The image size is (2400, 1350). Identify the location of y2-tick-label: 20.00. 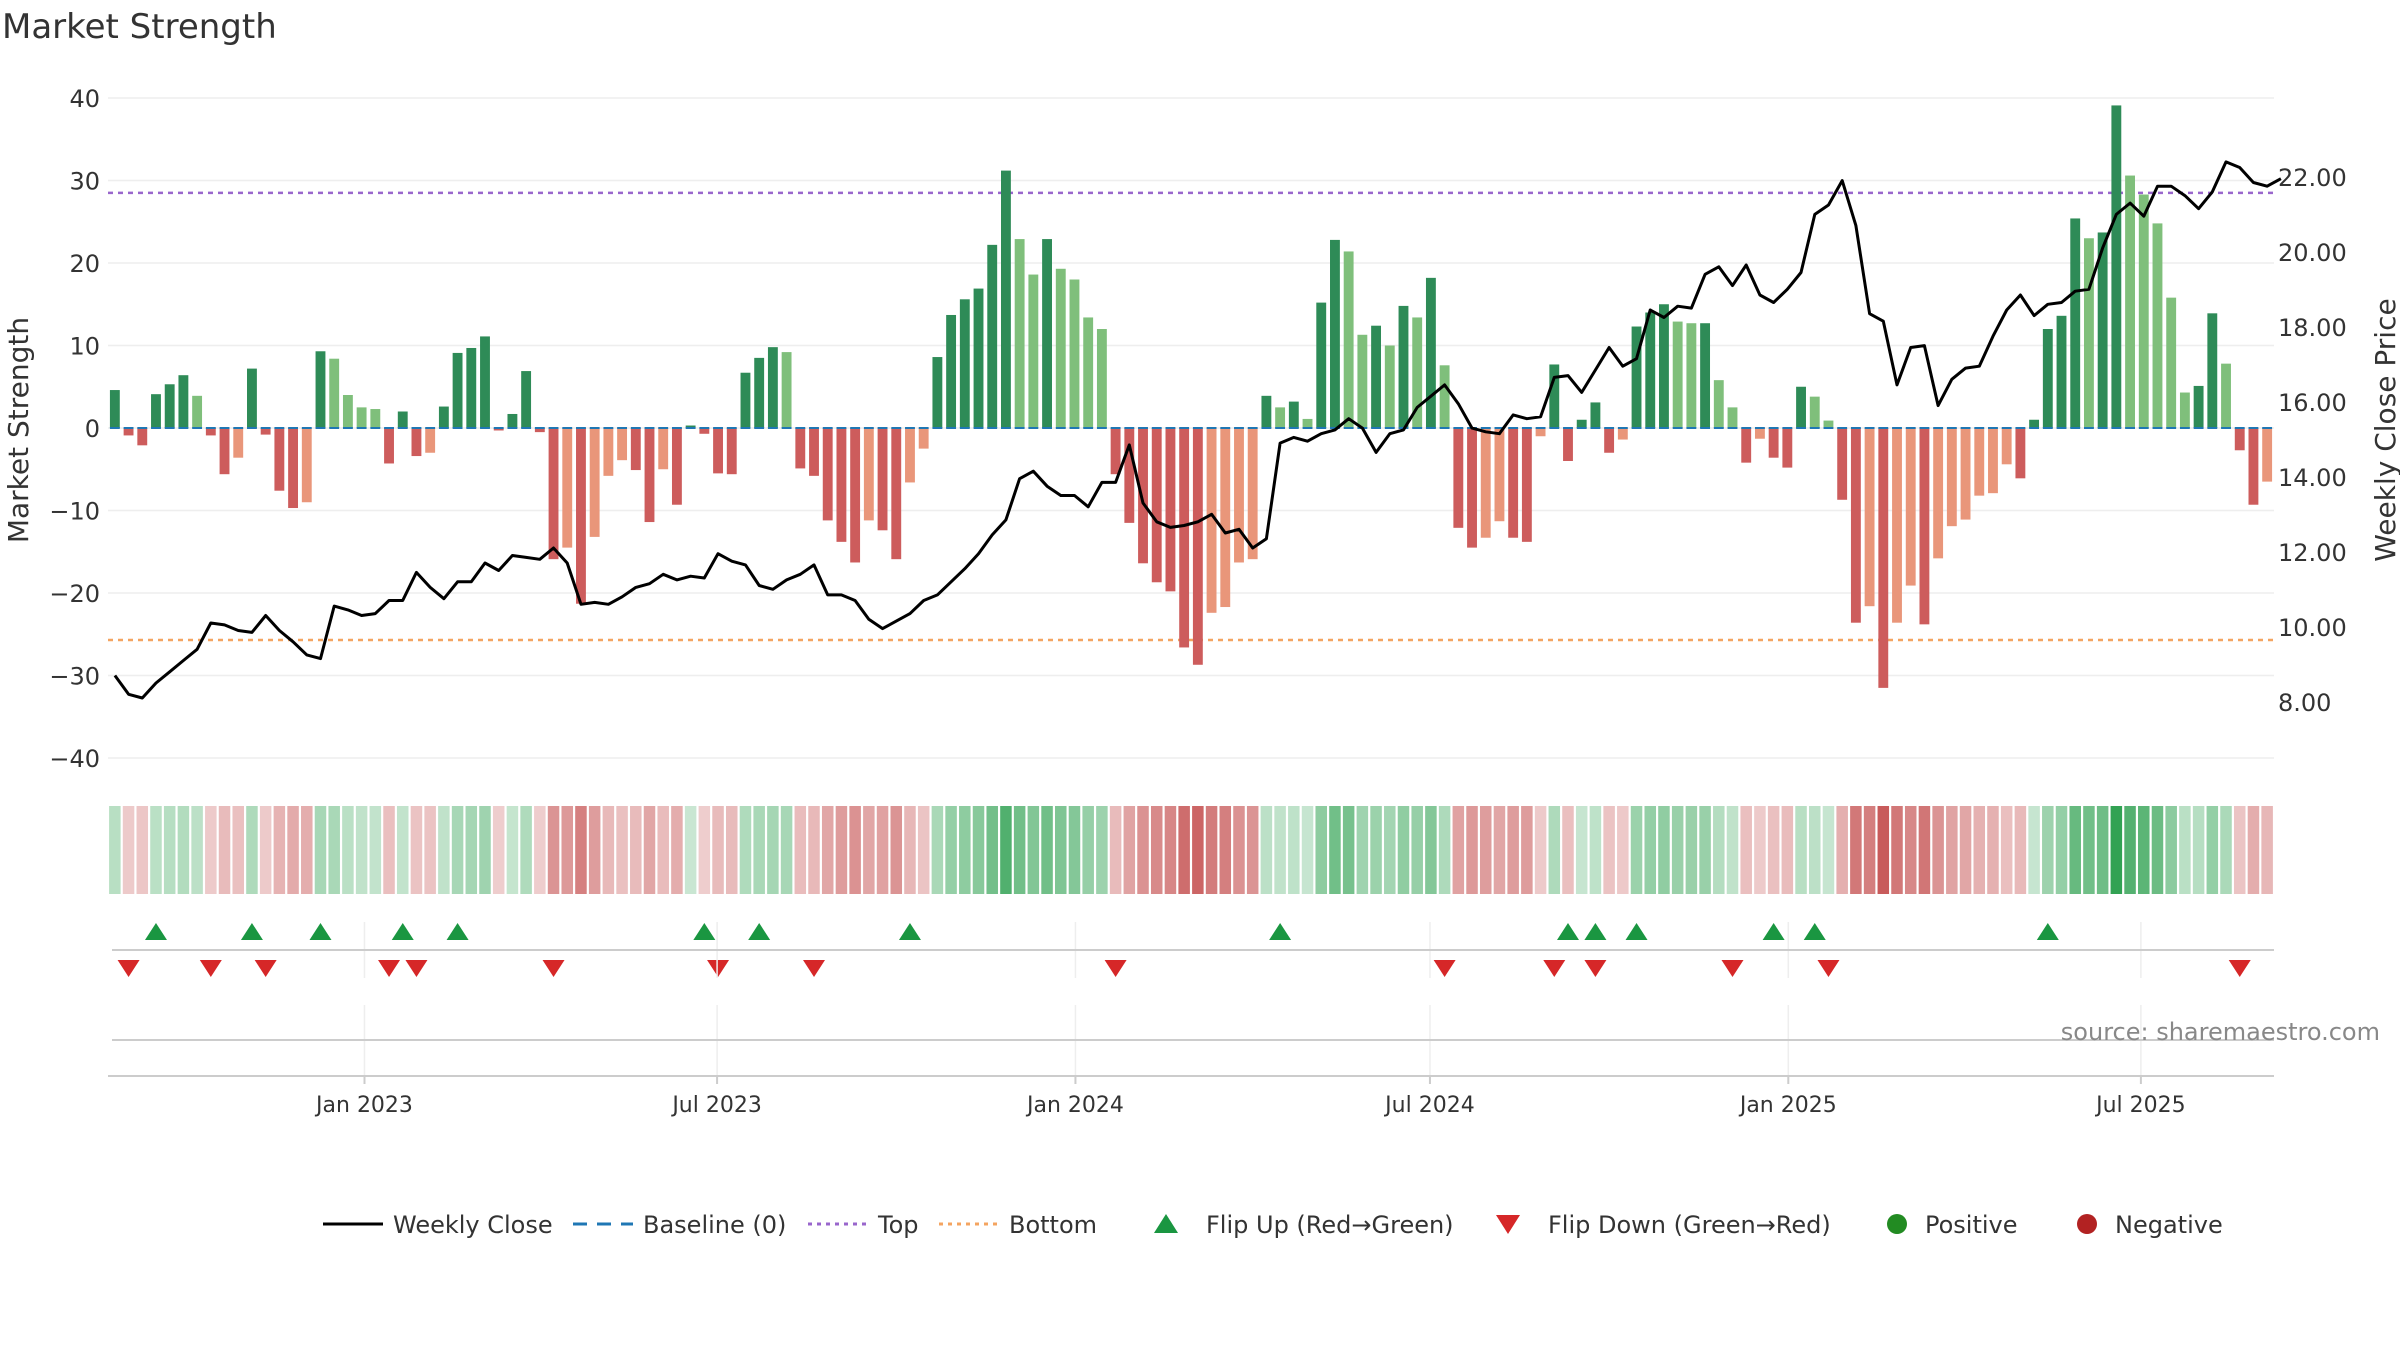
(2312, 253).